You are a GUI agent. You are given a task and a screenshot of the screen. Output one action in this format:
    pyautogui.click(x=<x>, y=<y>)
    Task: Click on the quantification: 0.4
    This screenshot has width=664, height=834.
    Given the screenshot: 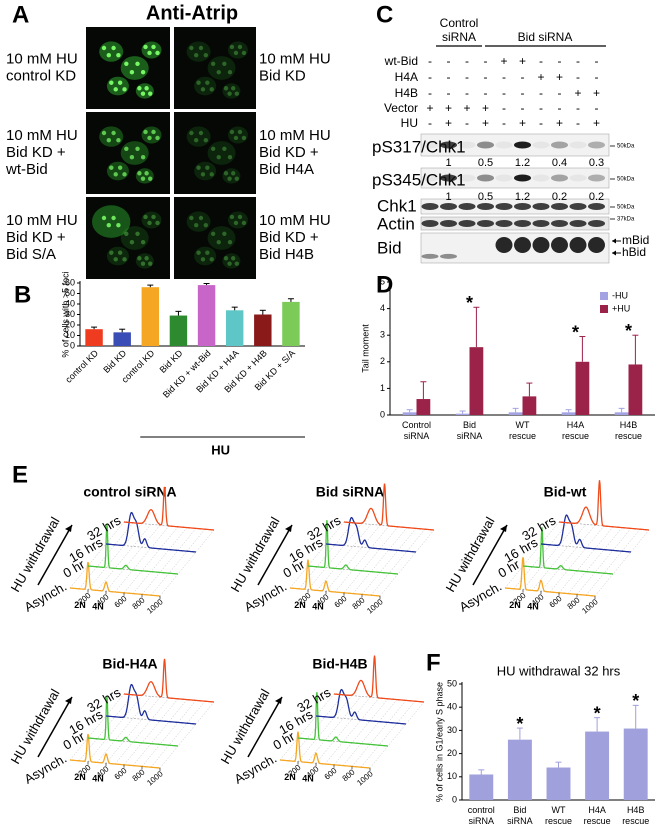 What is the action you would take?
    pyautogui.click(x=559, y=163)
    